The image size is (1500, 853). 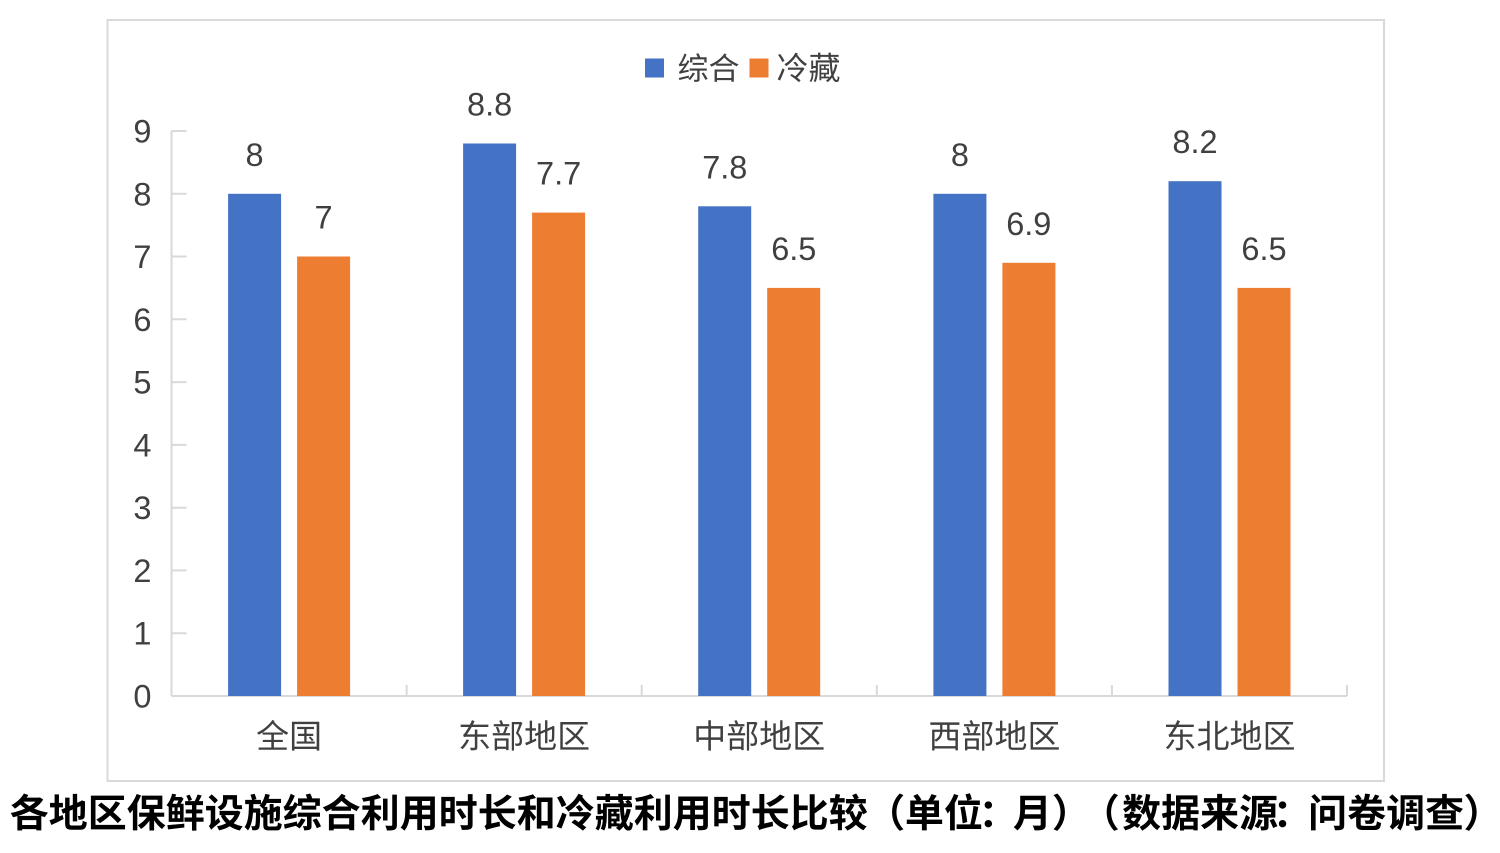 I want to click on svg-text: 7.7, so click(x=558, y=174).